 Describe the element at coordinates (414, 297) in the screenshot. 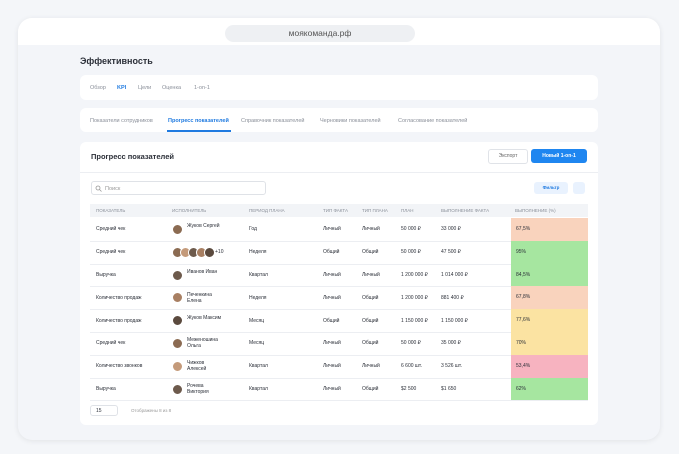

I see `table-cell: 1 200 000 ₽` at that location.